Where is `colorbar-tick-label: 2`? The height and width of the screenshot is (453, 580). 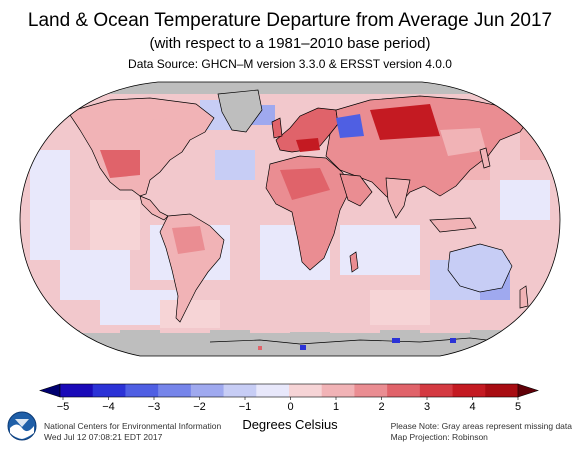
colorbar-tick-label: 2 is located at coordinates (381, 407).